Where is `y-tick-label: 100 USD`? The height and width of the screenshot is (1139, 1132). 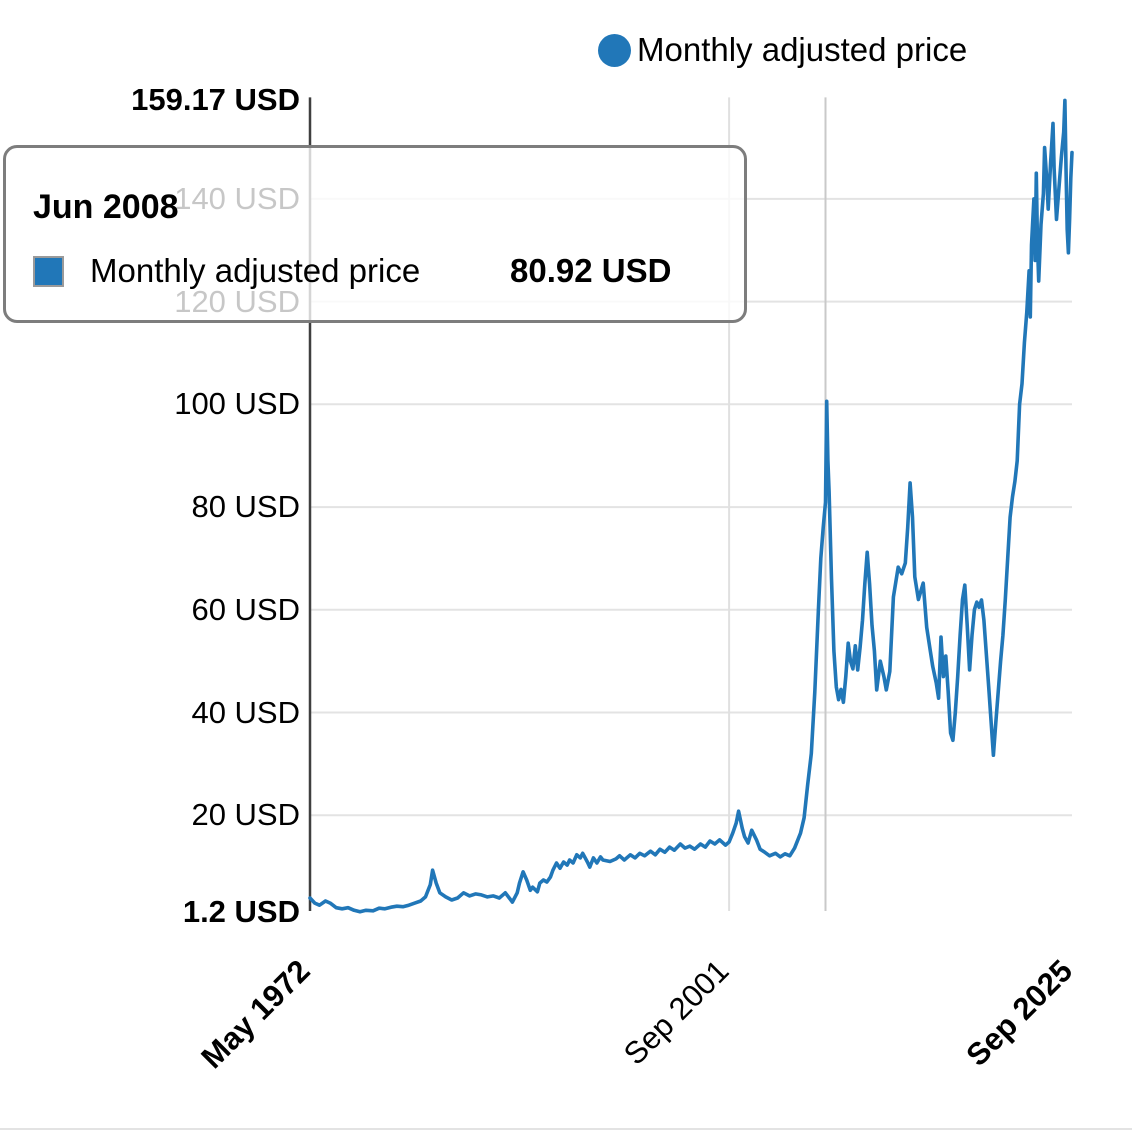
y-tick-label: 100 USD is located at coordinates (237, 403).